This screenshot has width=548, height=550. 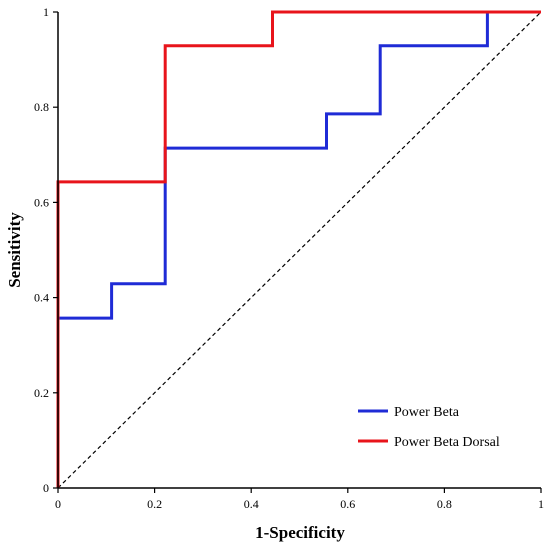 What do you see at coordinates (58, 504) in the screenshot?
I see `x-tick-label: 0` at bounding box center [58, 504].